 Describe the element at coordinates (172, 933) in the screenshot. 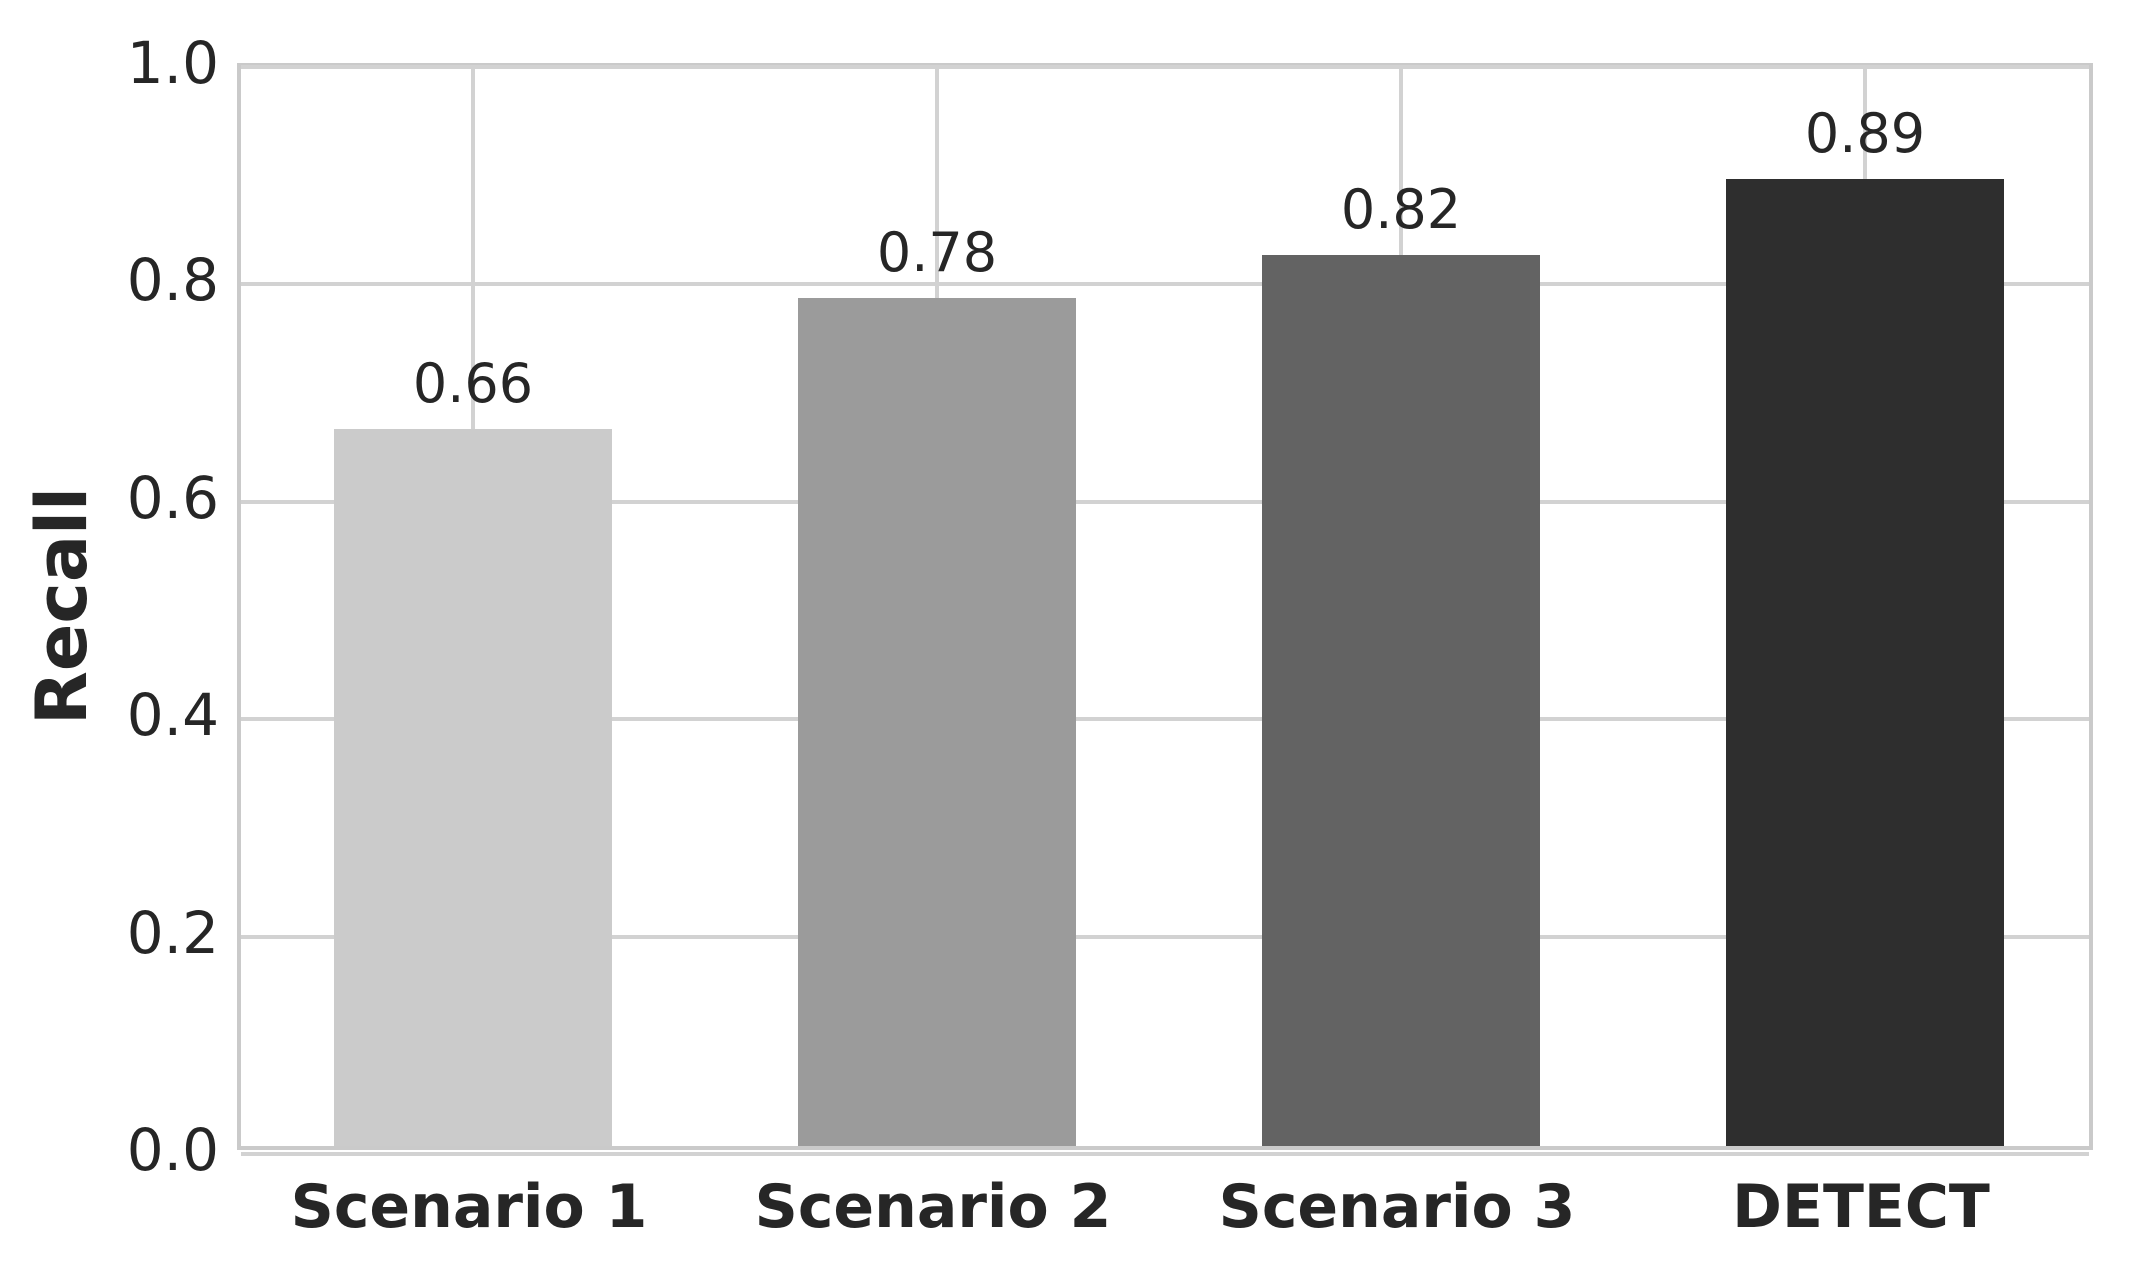

I see `y-tick-label: 0.2` at that location.